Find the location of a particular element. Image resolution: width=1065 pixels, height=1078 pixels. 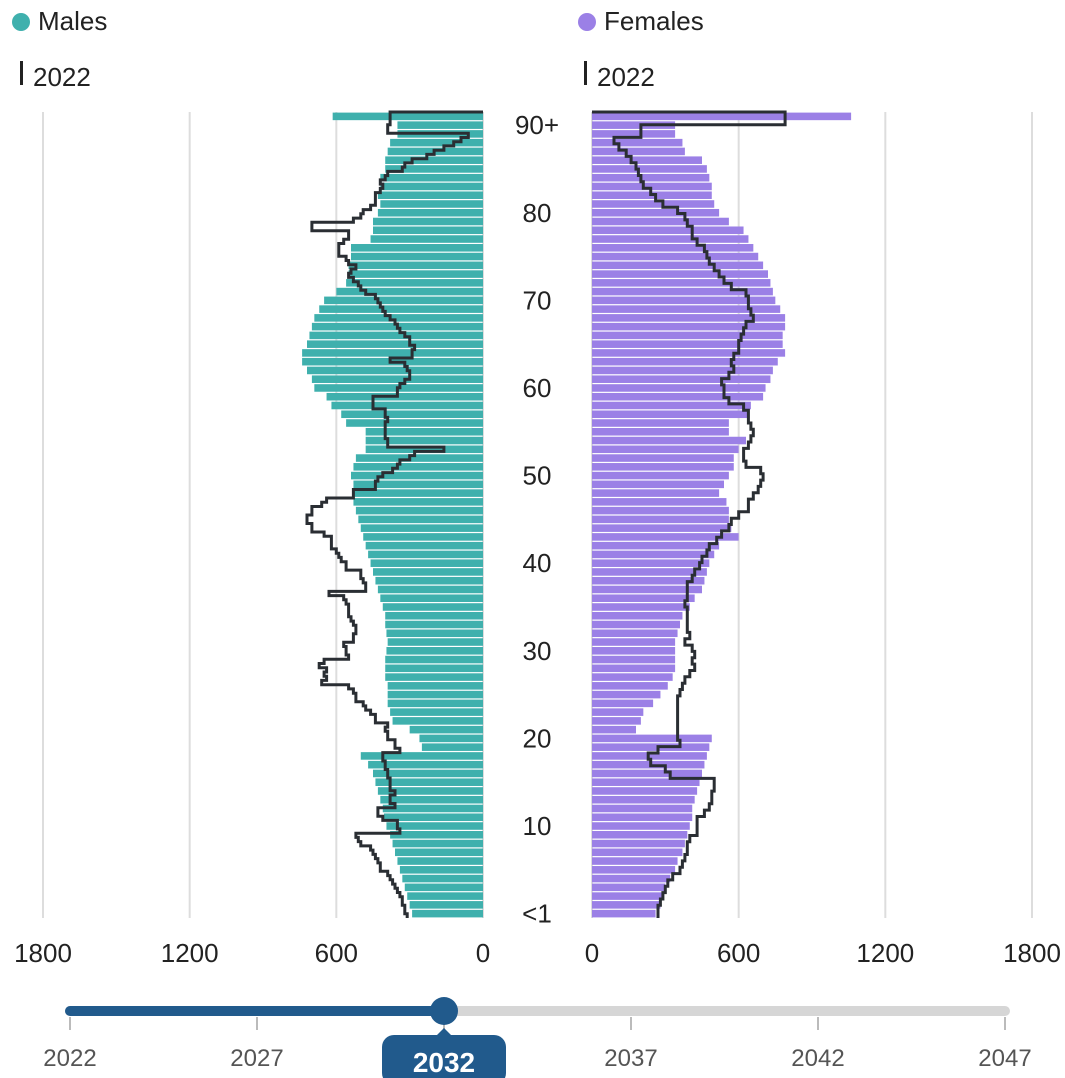

females-reference-outline is located at coordinates (689, 514).